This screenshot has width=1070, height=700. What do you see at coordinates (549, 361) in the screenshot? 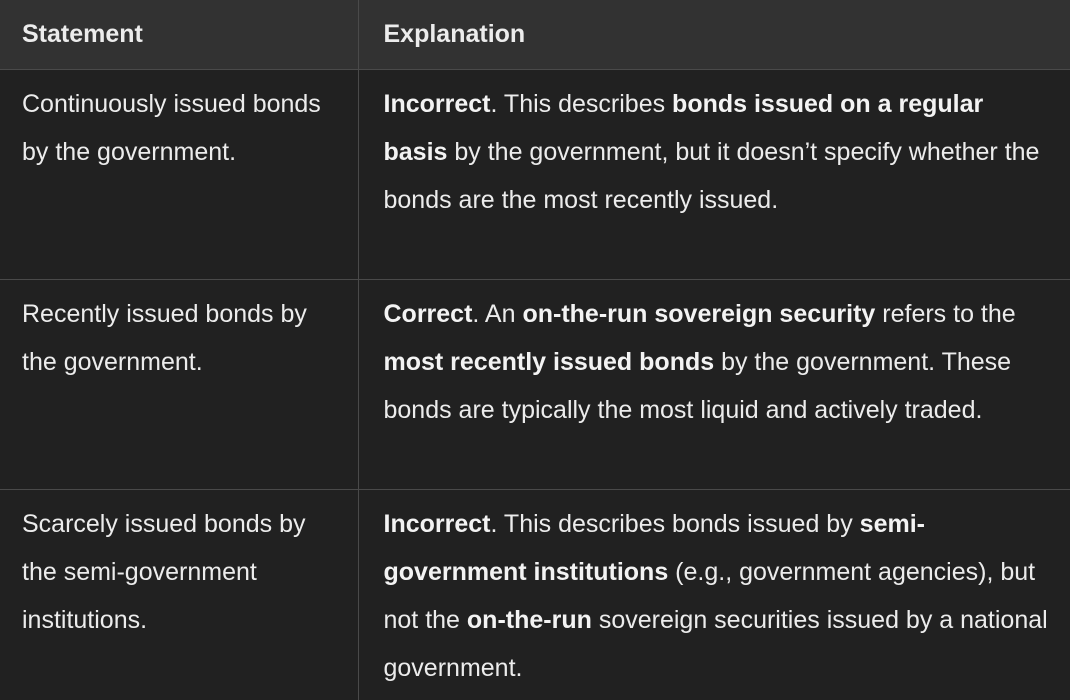
I see `explanation-emphasis: most recently issued bonds` at bounding box center [549, 361].